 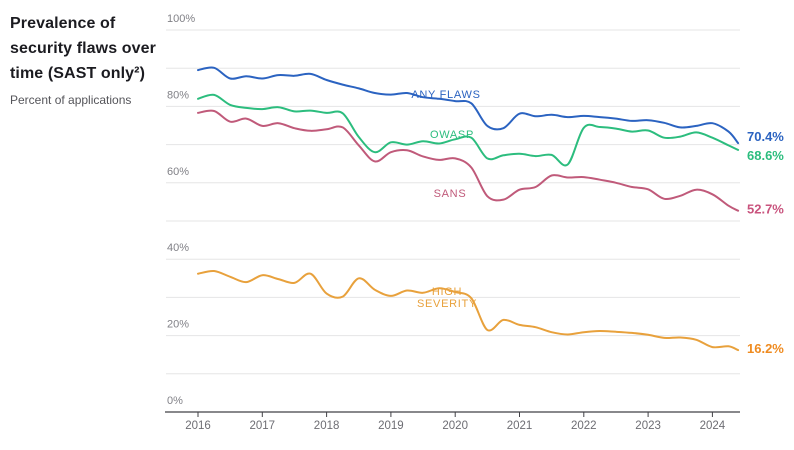 I want to click on series-line-high-severity, so click(x=468, y=310).